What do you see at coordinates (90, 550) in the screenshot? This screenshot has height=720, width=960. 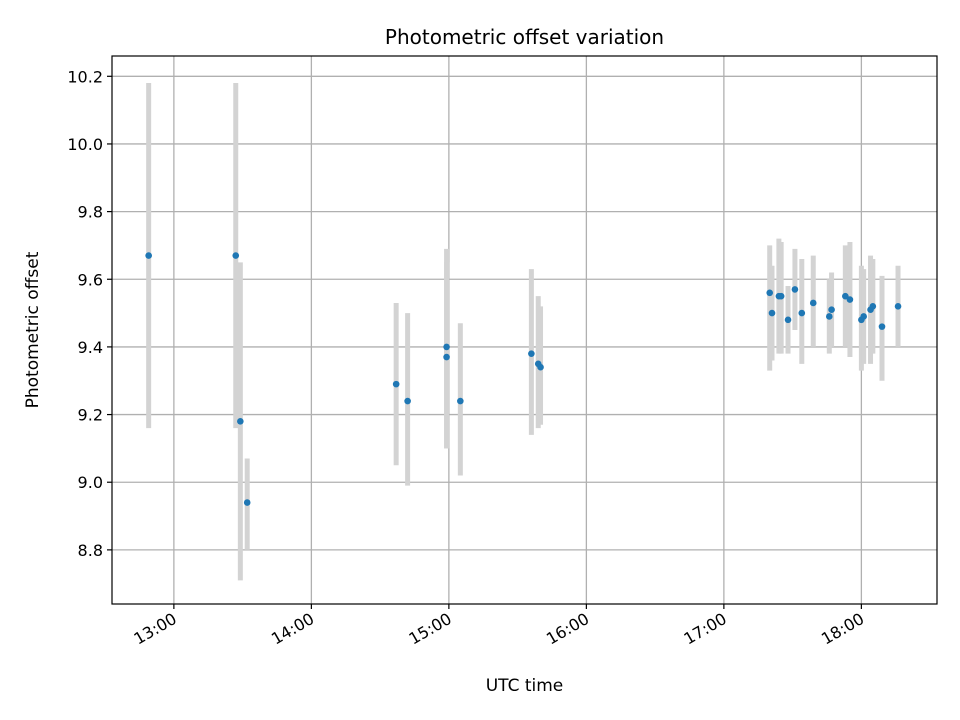 I see `y-tick-label: 8.8` at bounding box center [90, 550].